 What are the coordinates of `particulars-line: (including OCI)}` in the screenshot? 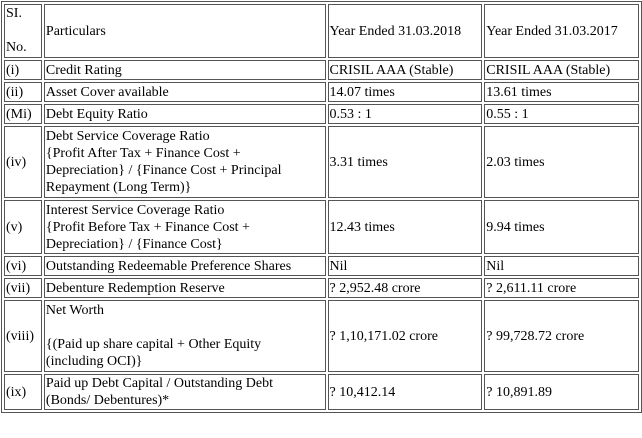 It's located at (94, 361).